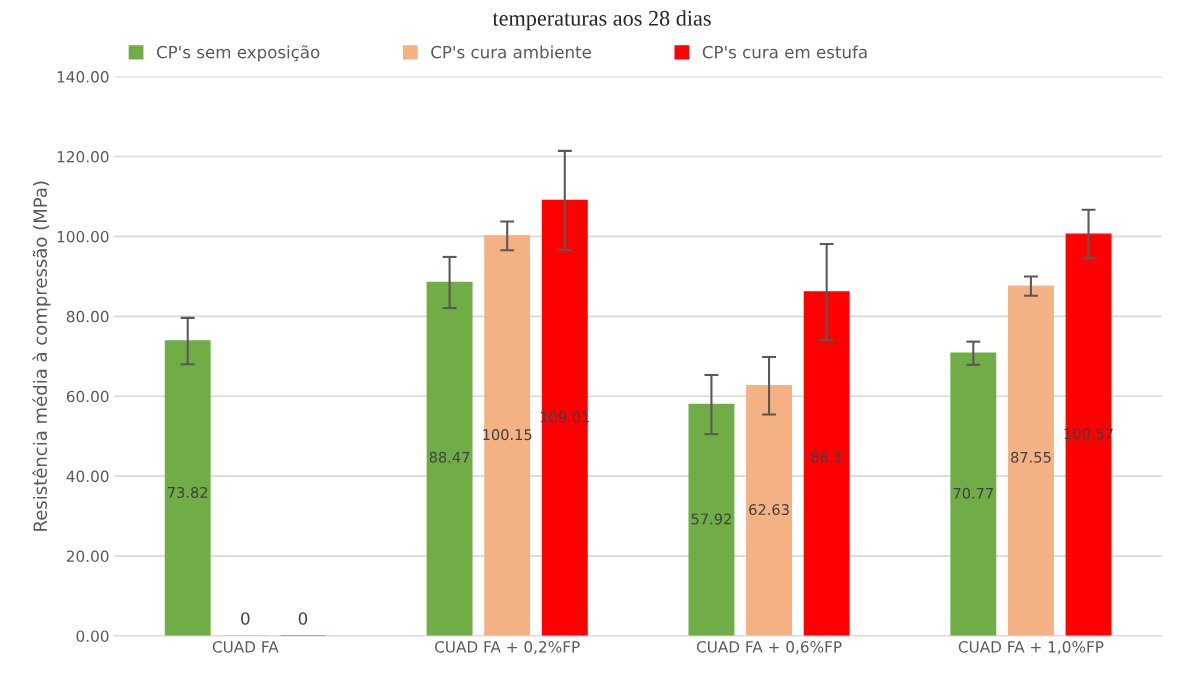 The height and width of the screenshot is (678, 1204). I want to click on chart-title: temperaturas aos 28 dias, so click(601, 20).